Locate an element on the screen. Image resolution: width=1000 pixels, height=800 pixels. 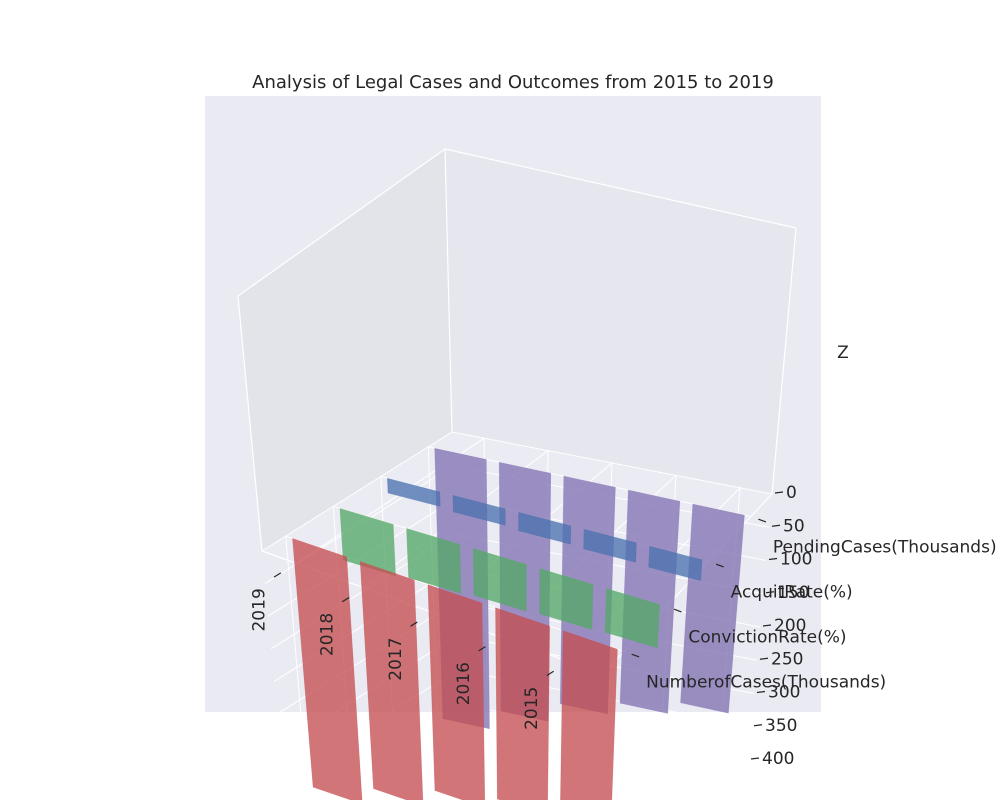
bar-NumberofCases(Thousands)-2019 is located at coordinates (327, 668).